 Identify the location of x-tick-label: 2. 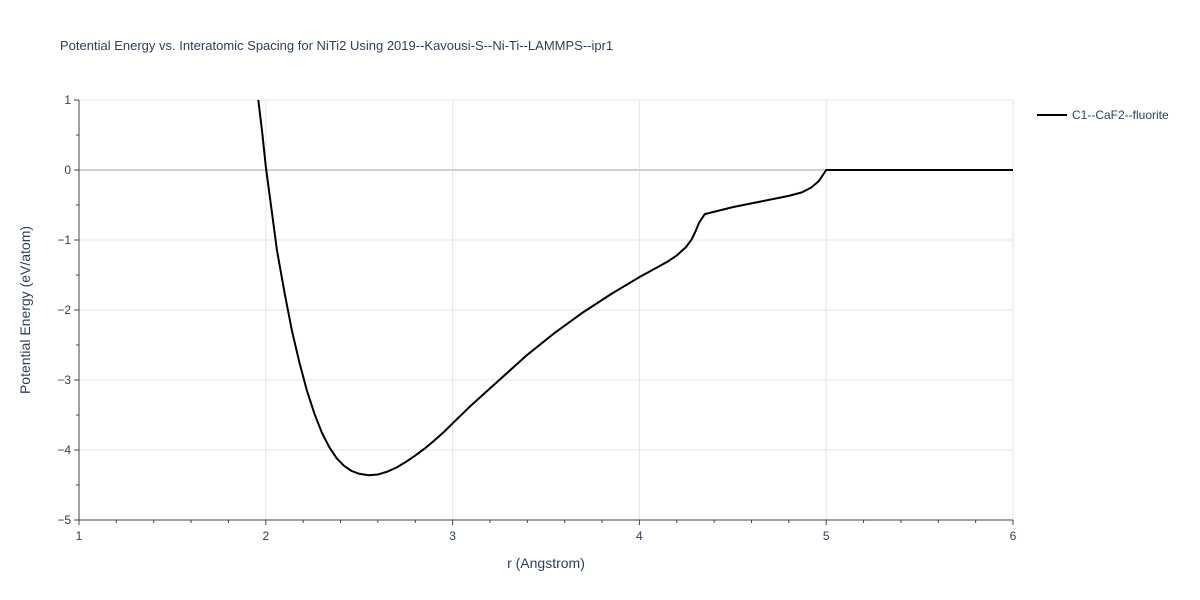
(265, 536).